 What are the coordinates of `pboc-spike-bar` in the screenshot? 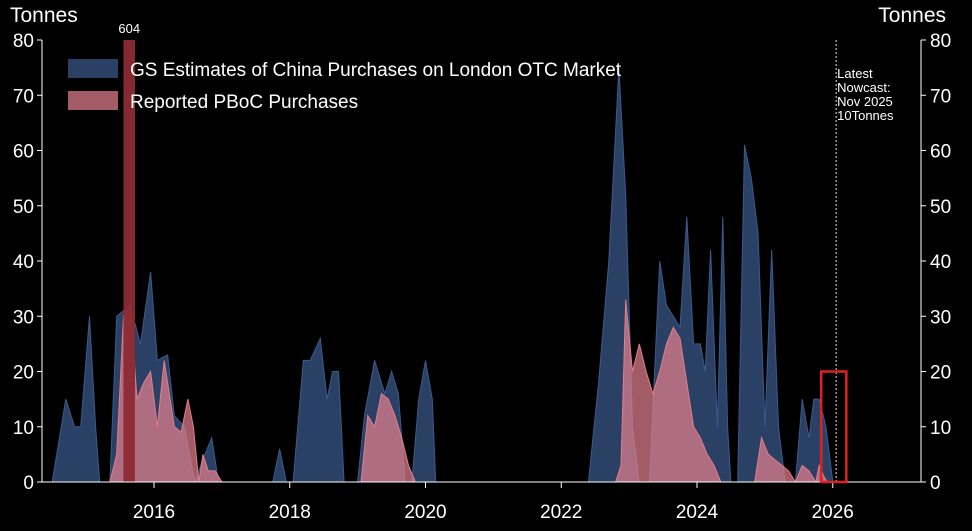 It's located at (129, 261).